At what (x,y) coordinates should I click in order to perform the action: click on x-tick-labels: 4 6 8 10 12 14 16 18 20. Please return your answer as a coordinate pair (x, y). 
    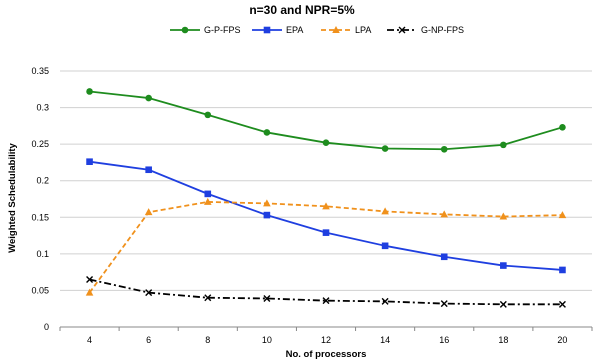
    Looking at the image, I should click on (326, 336).